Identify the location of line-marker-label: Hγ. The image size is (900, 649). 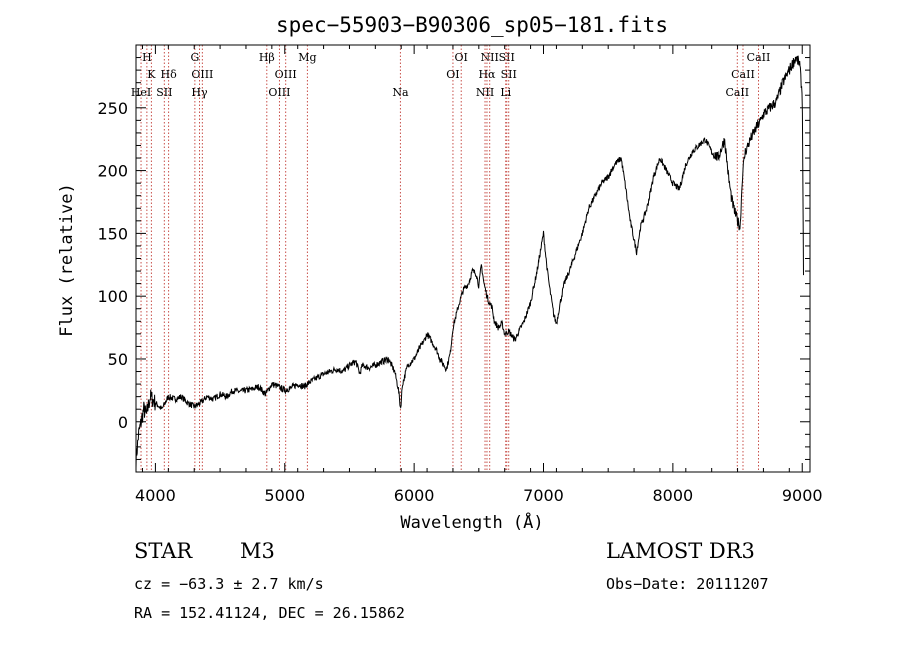
(199, 92).